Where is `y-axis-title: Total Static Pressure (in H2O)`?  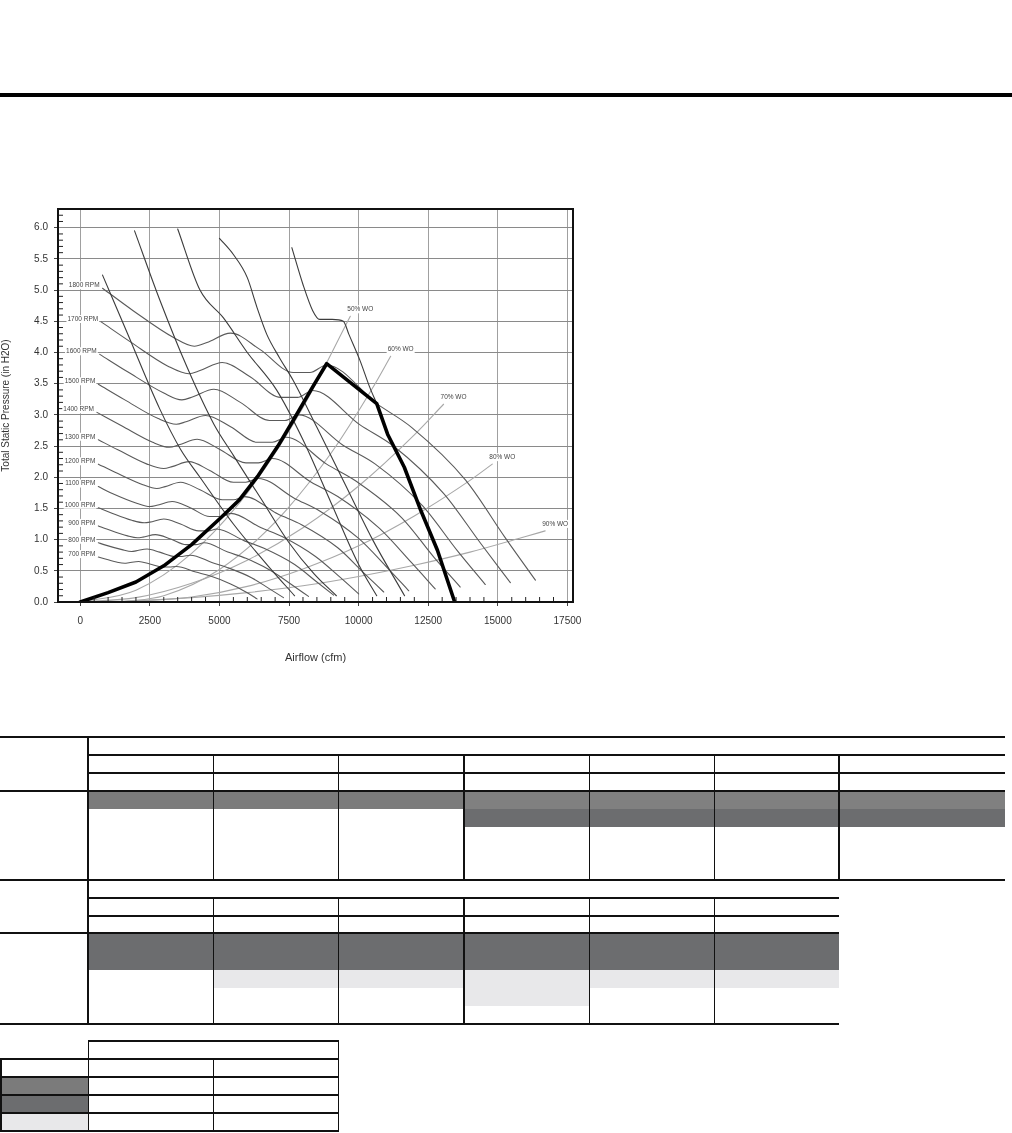 y-axis-title: Total Static Pressure (in H2O) is located at coordinates (5, 405).